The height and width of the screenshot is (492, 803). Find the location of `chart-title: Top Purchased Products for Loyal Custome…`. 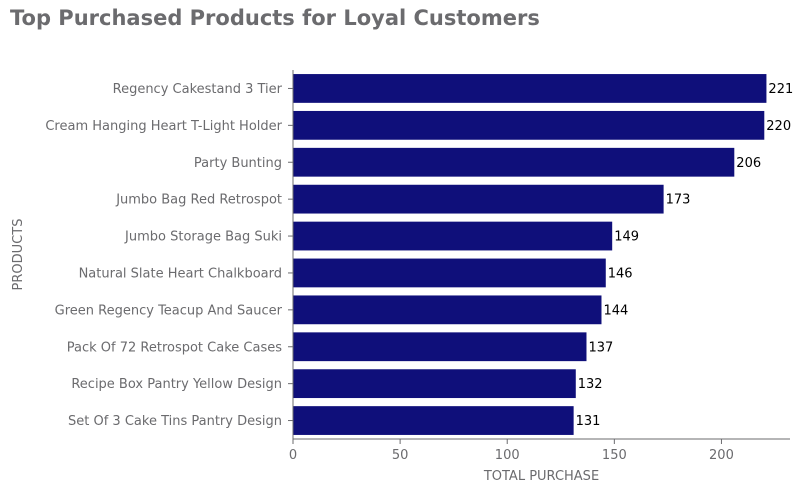

chart-title: Top Purchased Products for Loyal Custome… is located at coordinates (275, 18).